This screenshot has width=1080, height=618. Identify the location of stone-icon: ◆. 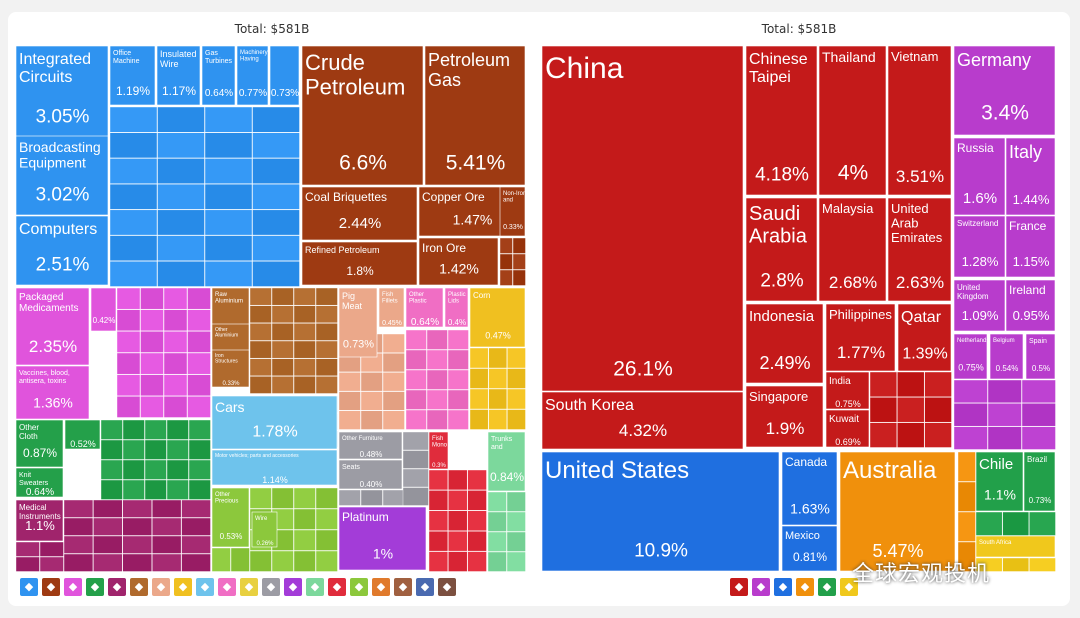
(315, 587).